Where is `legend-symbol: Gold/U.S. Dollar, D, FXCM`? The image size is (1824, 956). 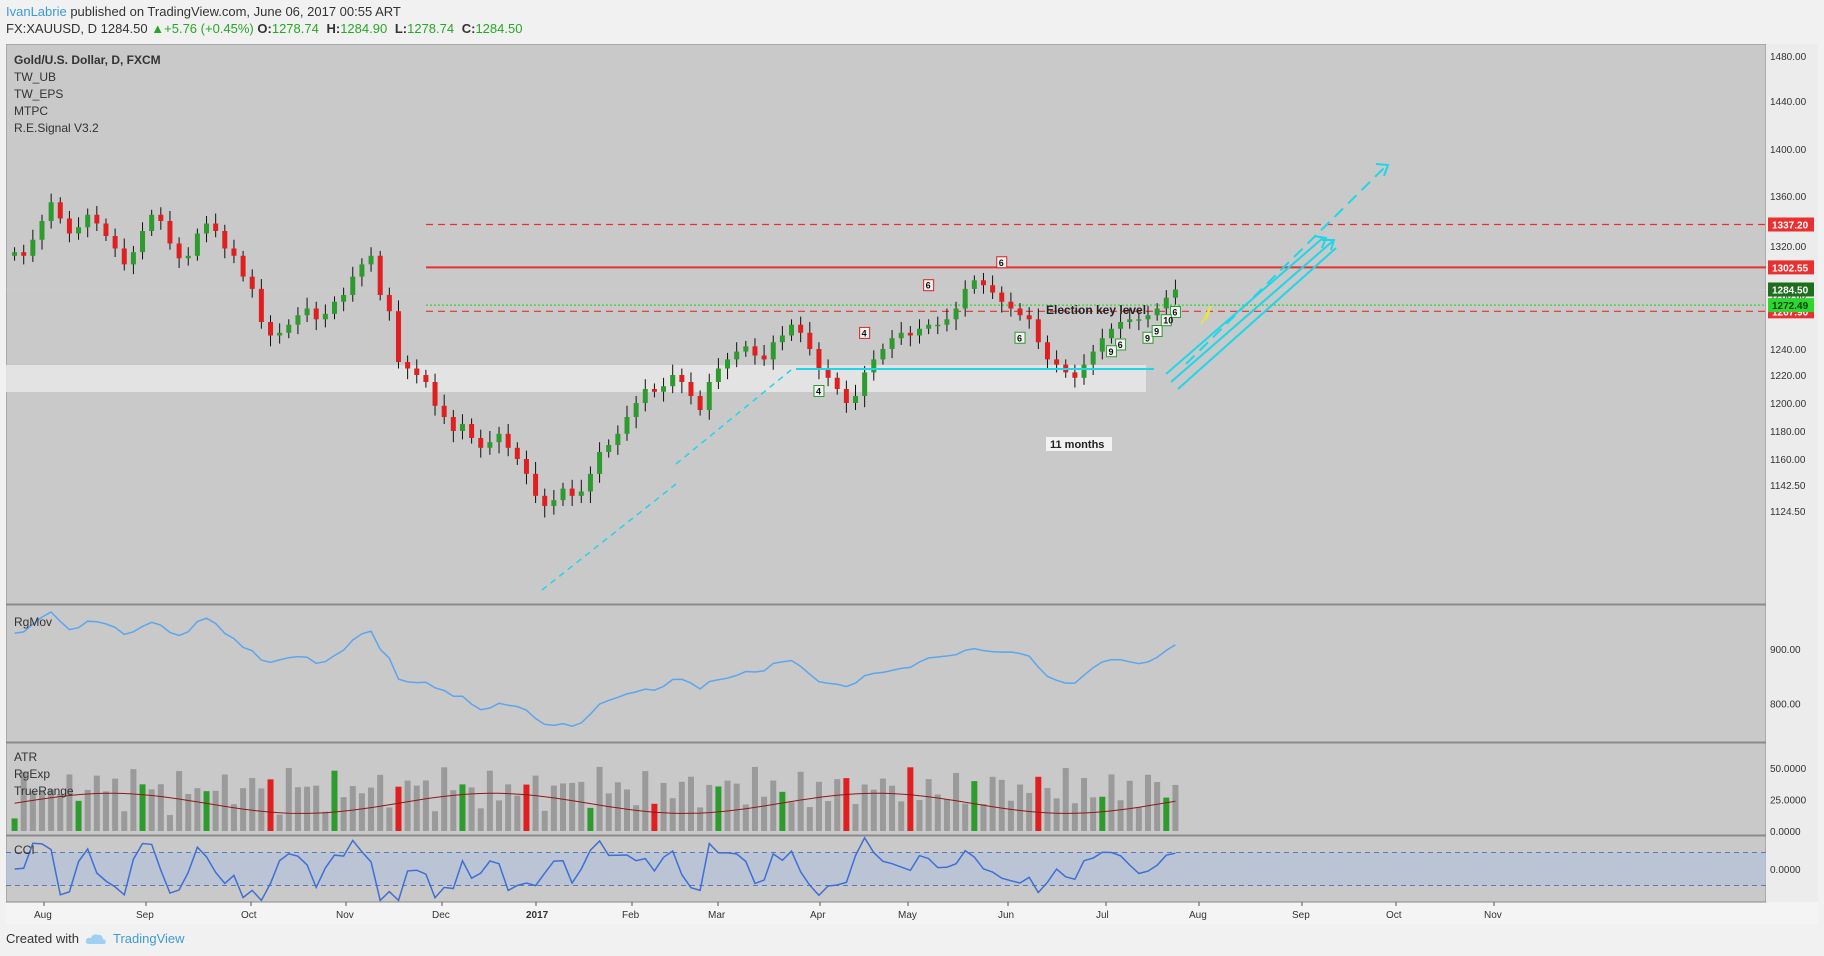 legend-symbol: Gold/U.S. Dollar, D, FXCM is located at coordinates (87, 60).